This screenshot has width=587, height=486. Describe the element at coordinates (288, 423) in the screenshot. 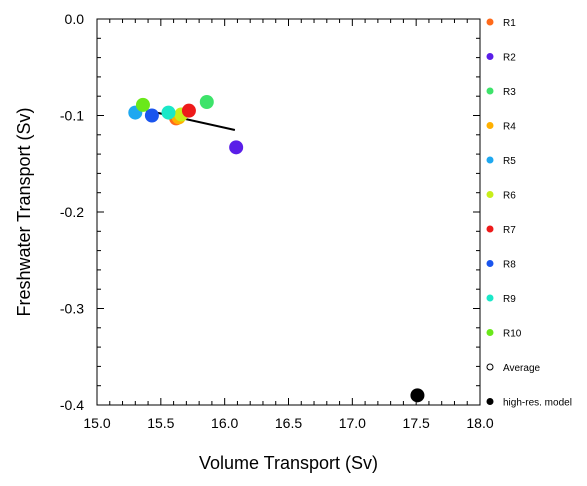

I see `x-tick-label: 16.5` at that location.